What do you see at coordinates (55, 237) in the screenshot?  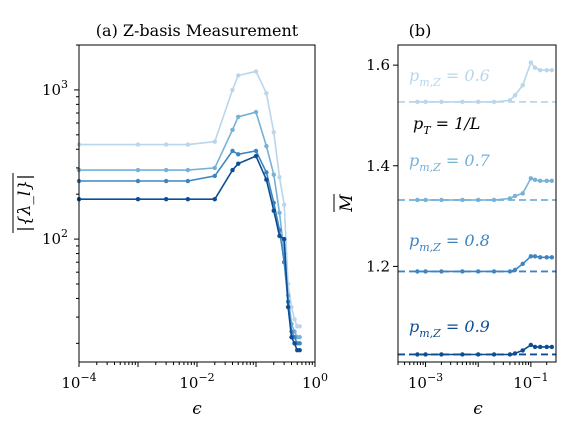 I see `panel-a-y-tick-label-0: 10²` at bounding box center [55, 237].